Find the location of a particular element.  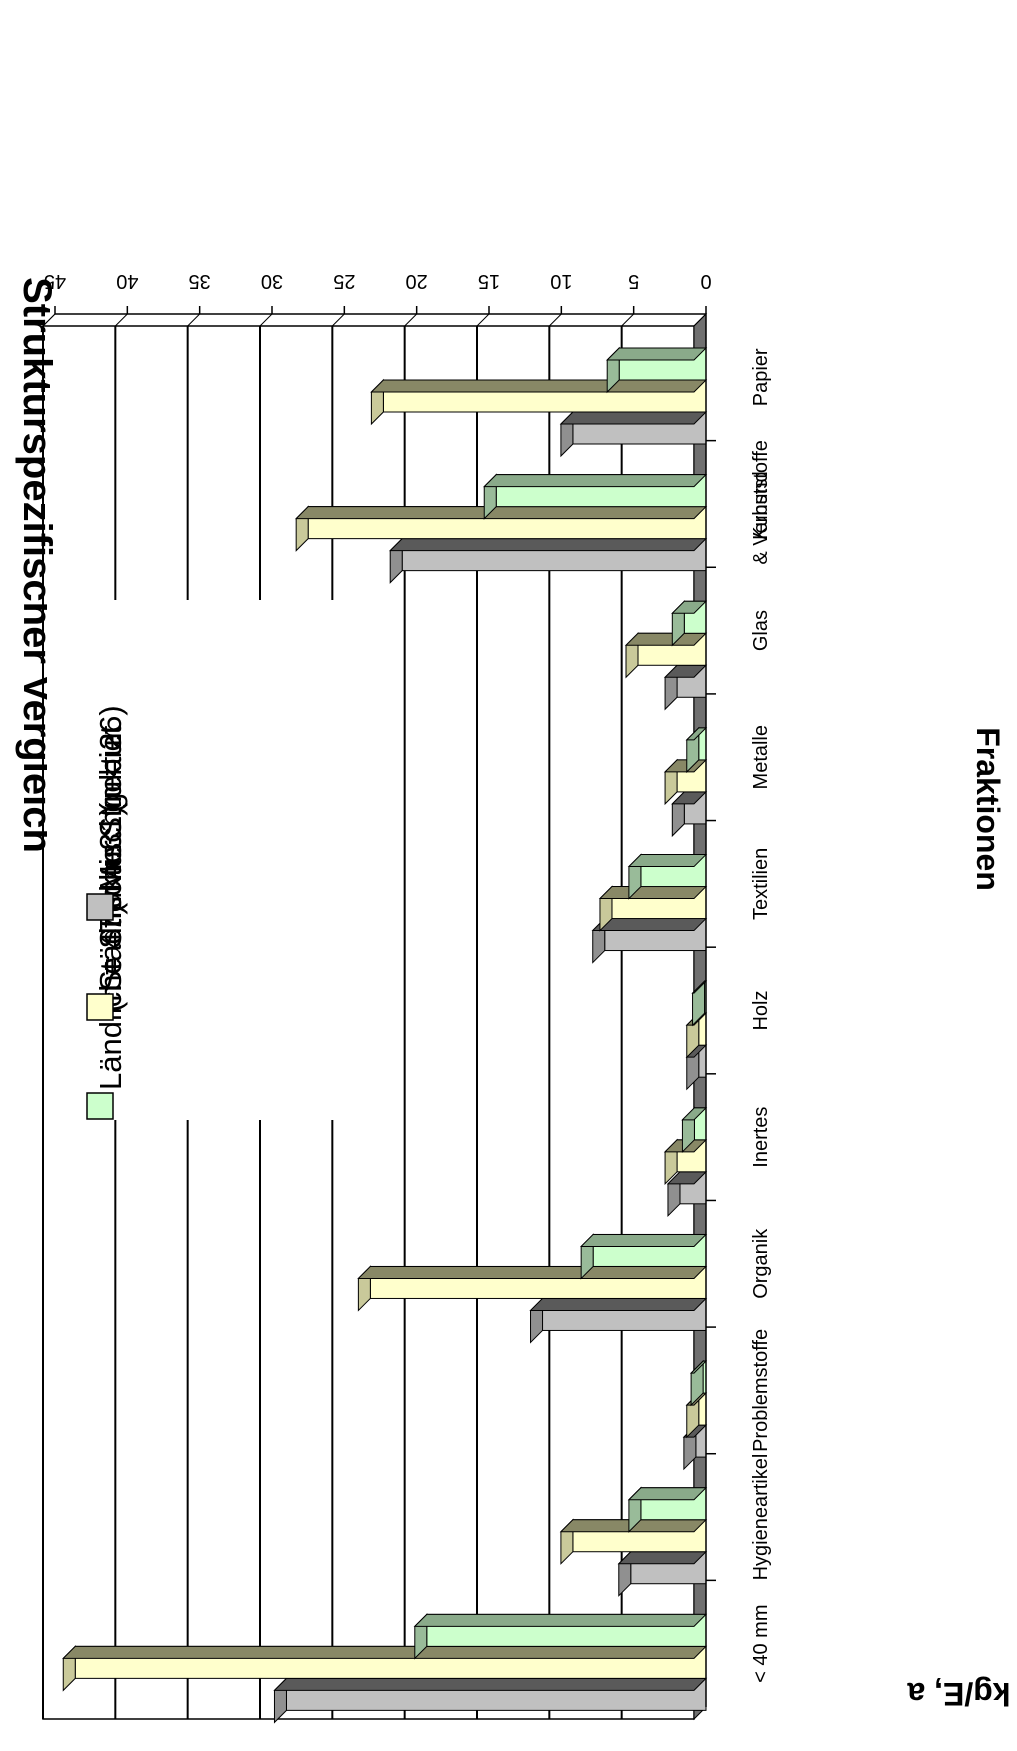

legend-label: Ländliche Struktur is located at coordinates (110, 965).